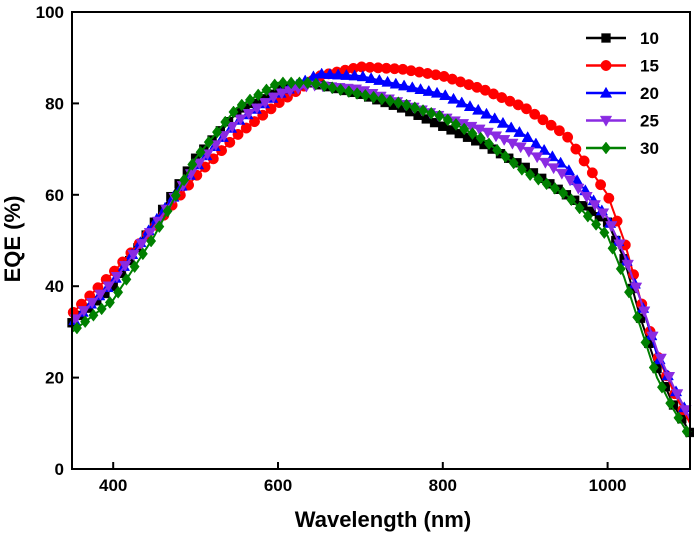 The width and height of the screenshot is (694, 540). I want to click on legend-item-20: 20, so click(622, 93).